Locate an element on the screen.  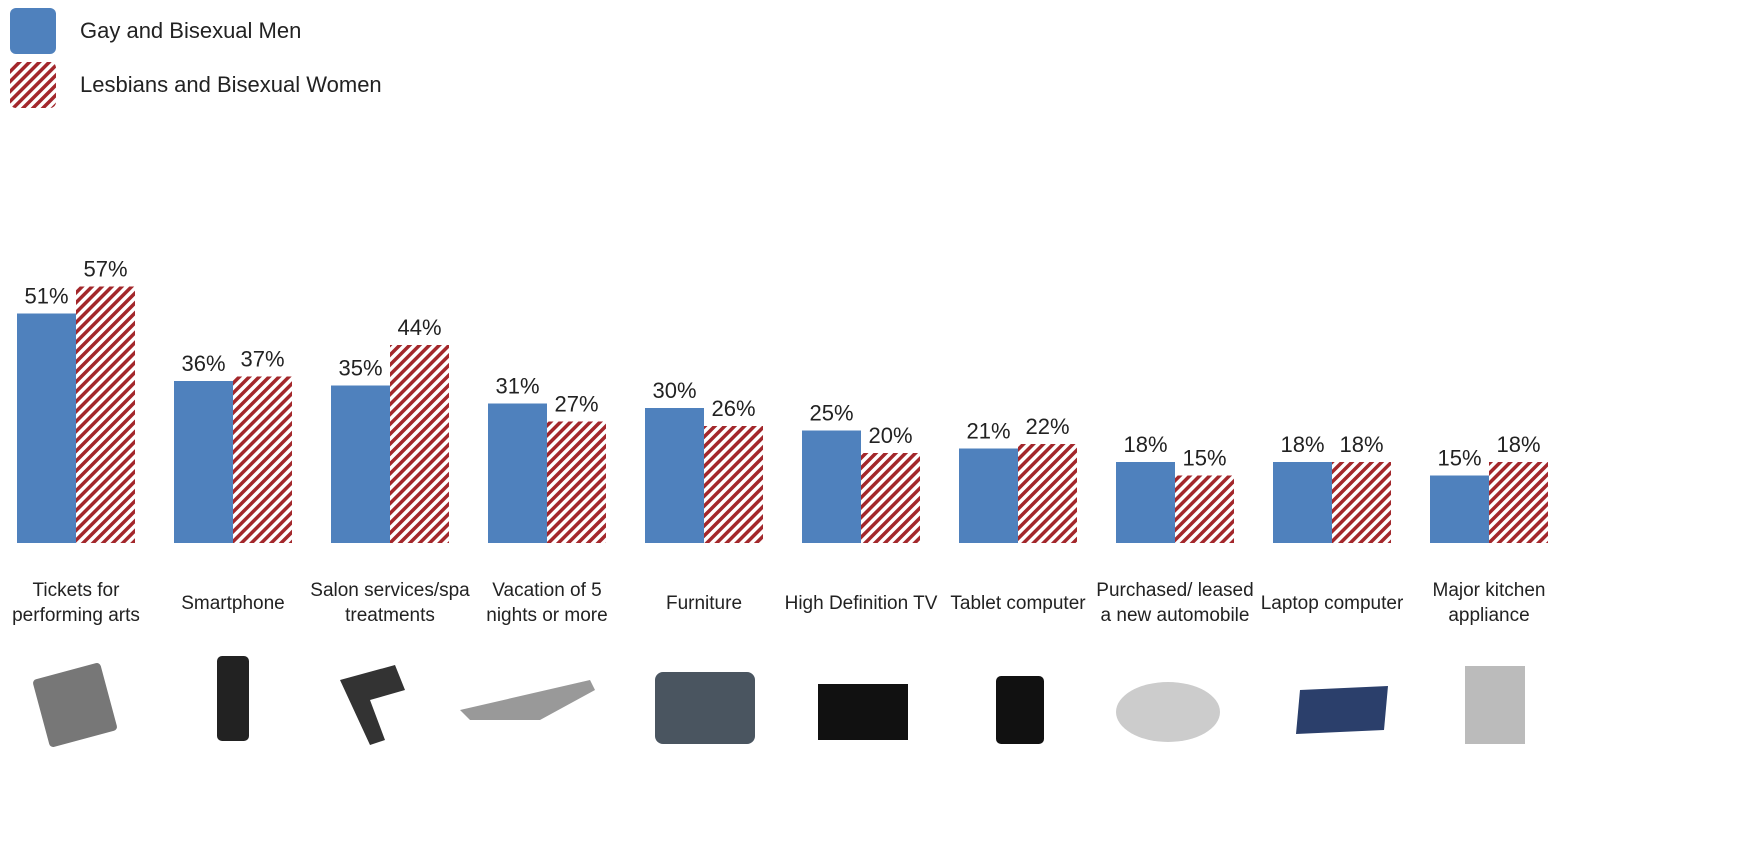
value-label: 51% is located at coordinates (46, 295).